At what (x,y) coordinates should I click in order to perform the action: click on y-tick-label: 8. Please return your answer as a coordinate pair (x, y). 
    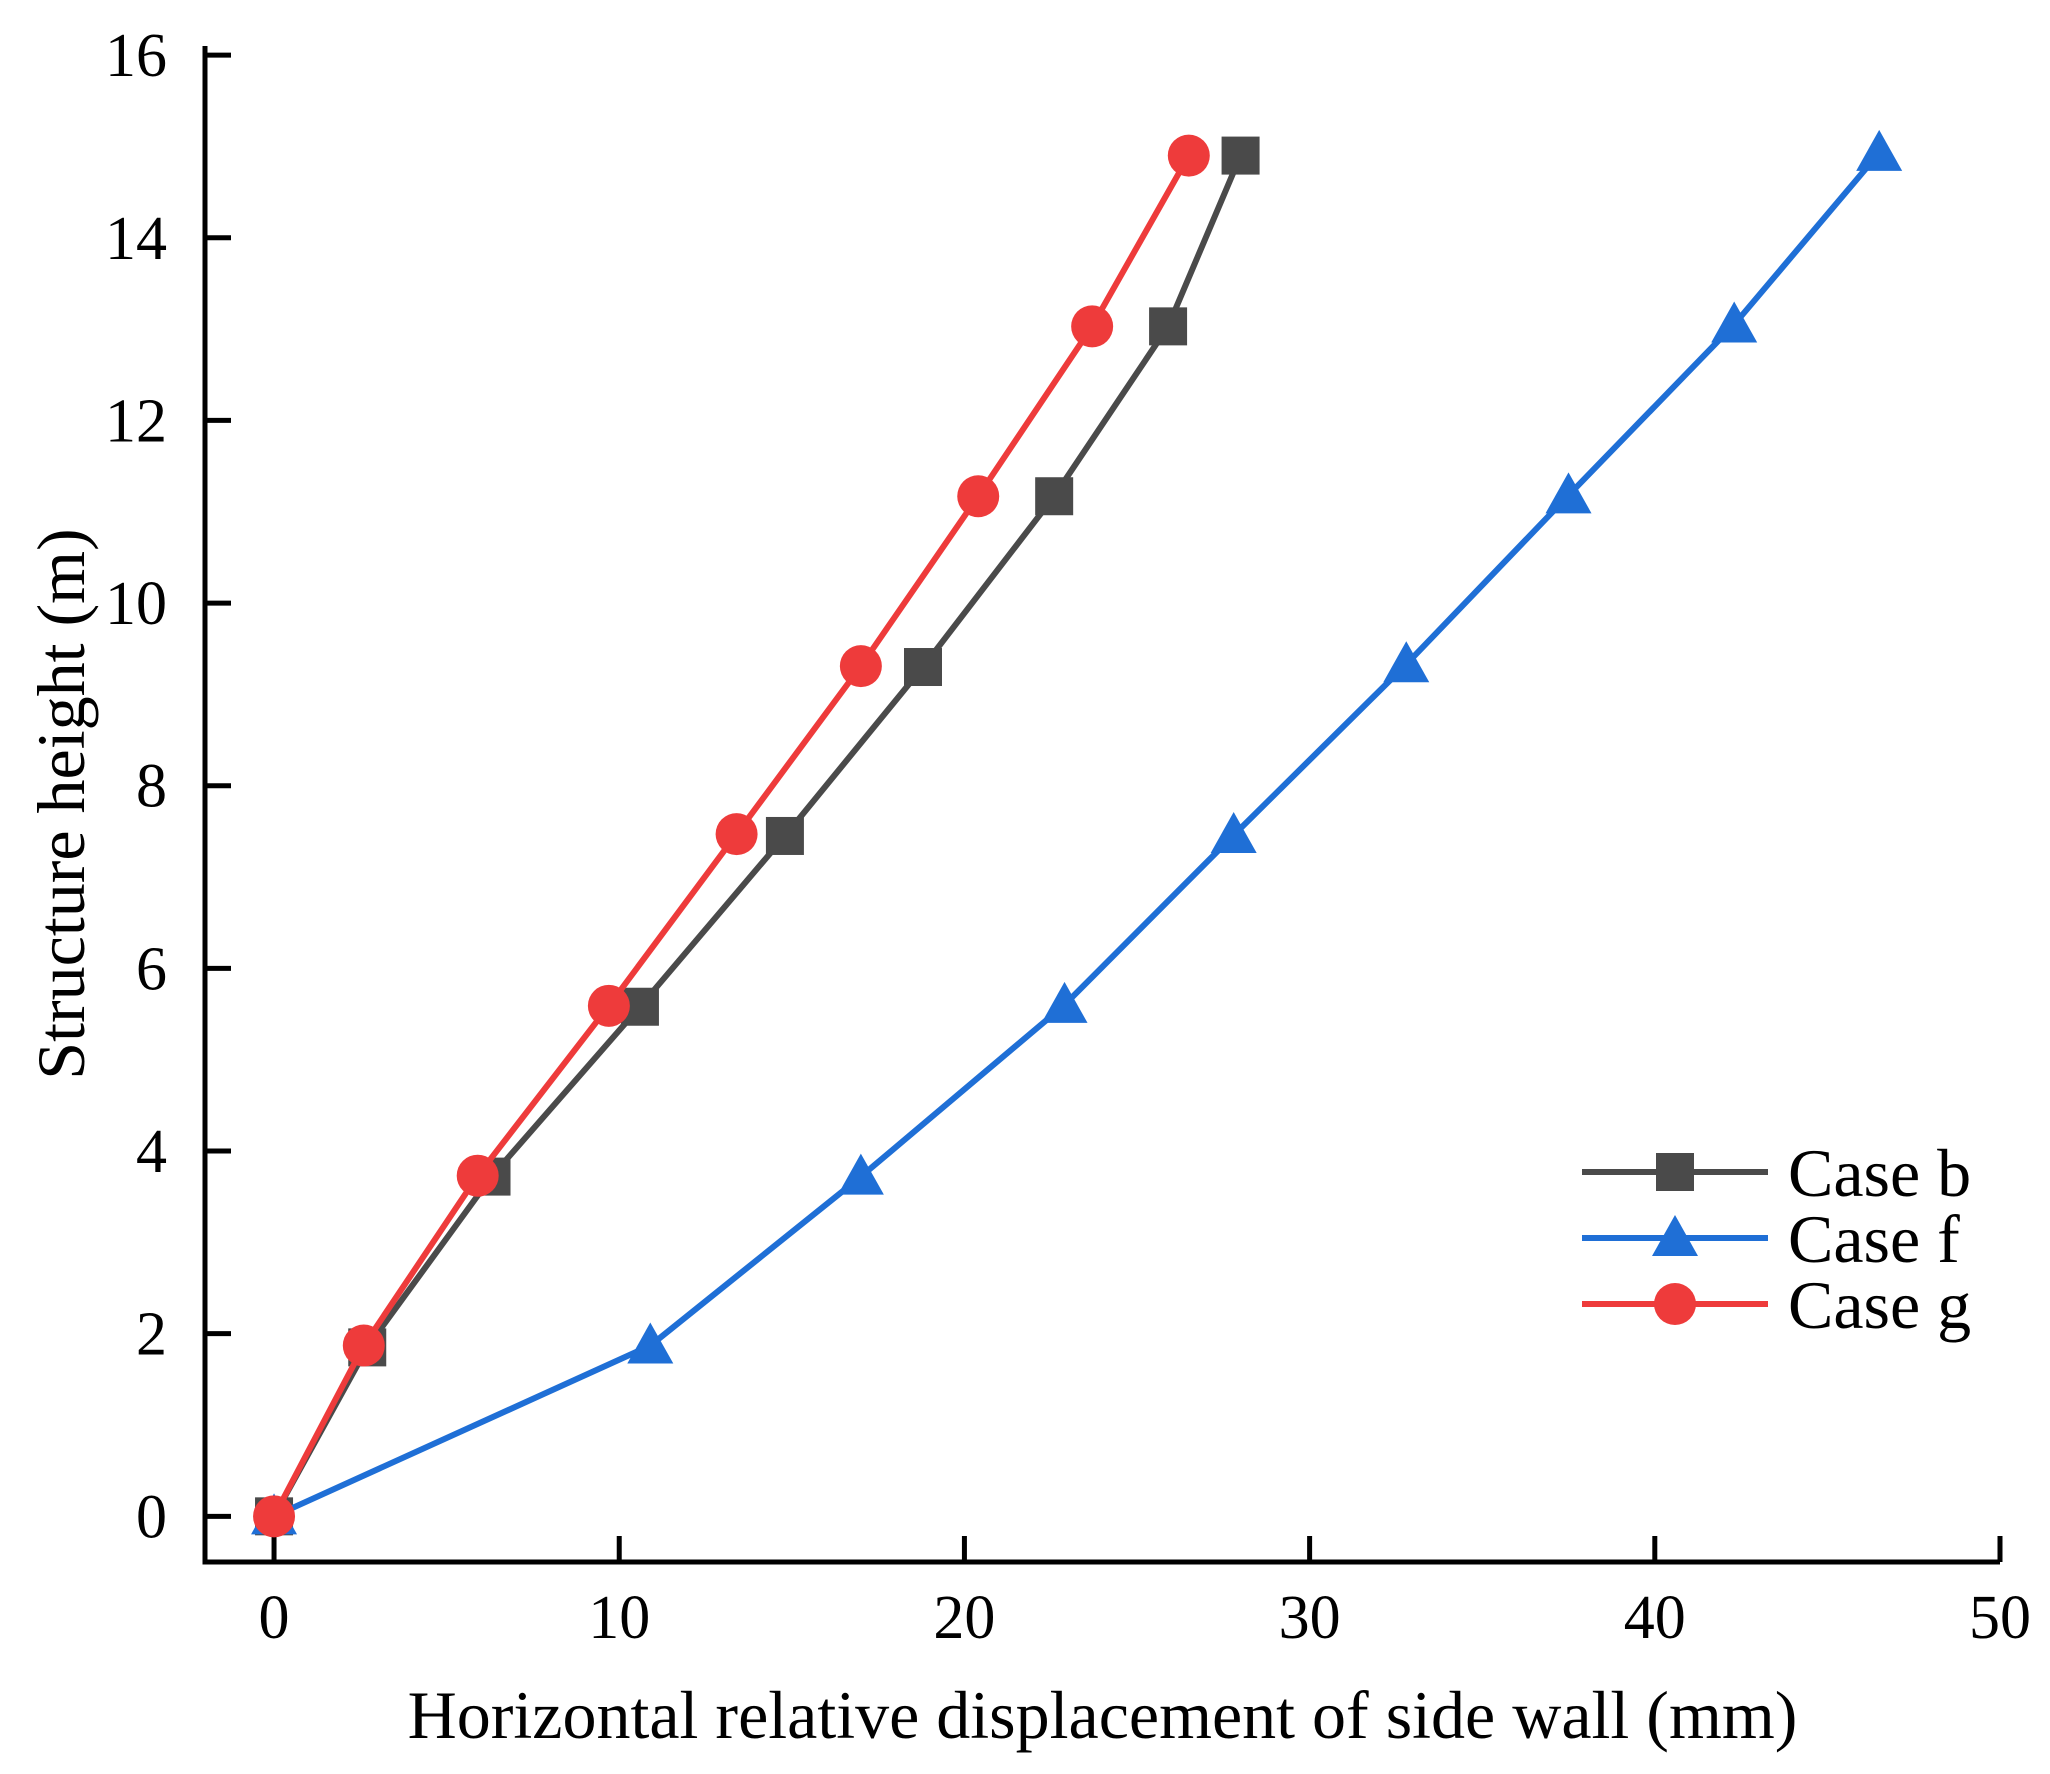
    Looking at the image, I should click on (151, 787).